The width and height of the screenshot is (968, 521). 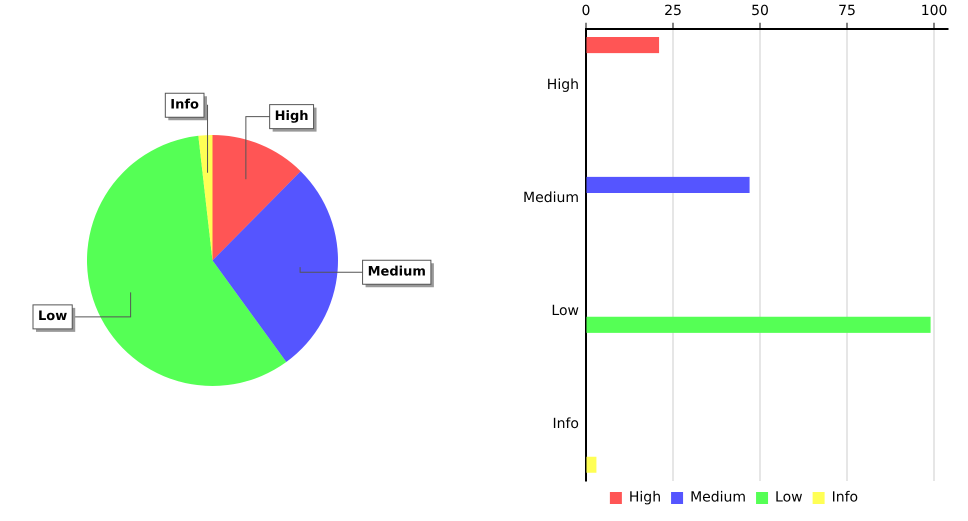 What do you see at coordinates (562, 84) in the screenshot?
I see `y-tick-label: High` at bounding box center [562, 84].